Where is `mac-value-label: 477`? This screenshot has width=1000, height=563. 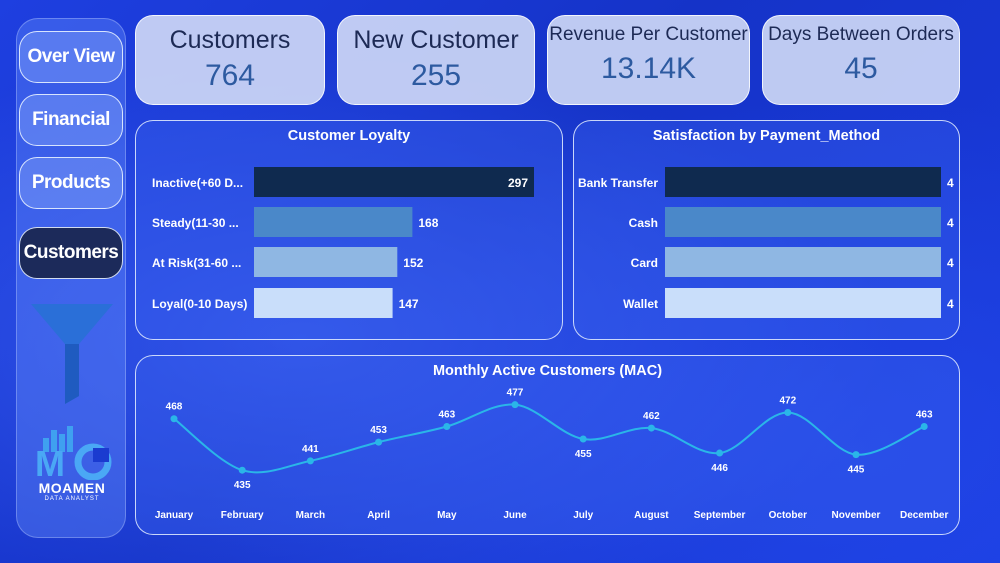
mac-value-label: 477 is located at coordinates (515, 393).